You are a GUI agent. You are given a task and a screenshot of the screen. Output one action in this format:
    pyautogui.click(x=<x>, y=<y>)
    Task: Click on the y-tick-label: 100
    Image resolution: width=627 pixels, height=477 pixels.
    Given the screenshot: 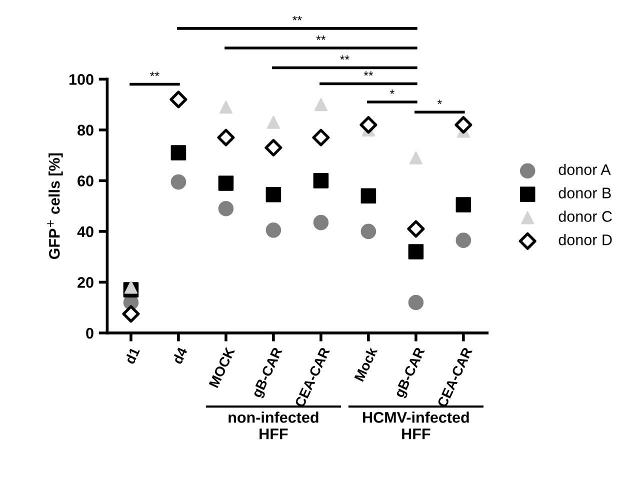 What is the action you would take?
    pyautogui.click(x=81, y=79)
    